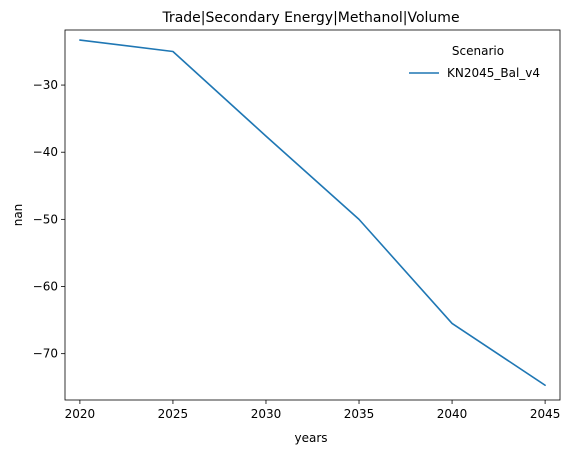  What do you see at coordinates (359, 414) in the screenshot?
I see `x-tick-label: 2035` at bounding box center [359, 414].